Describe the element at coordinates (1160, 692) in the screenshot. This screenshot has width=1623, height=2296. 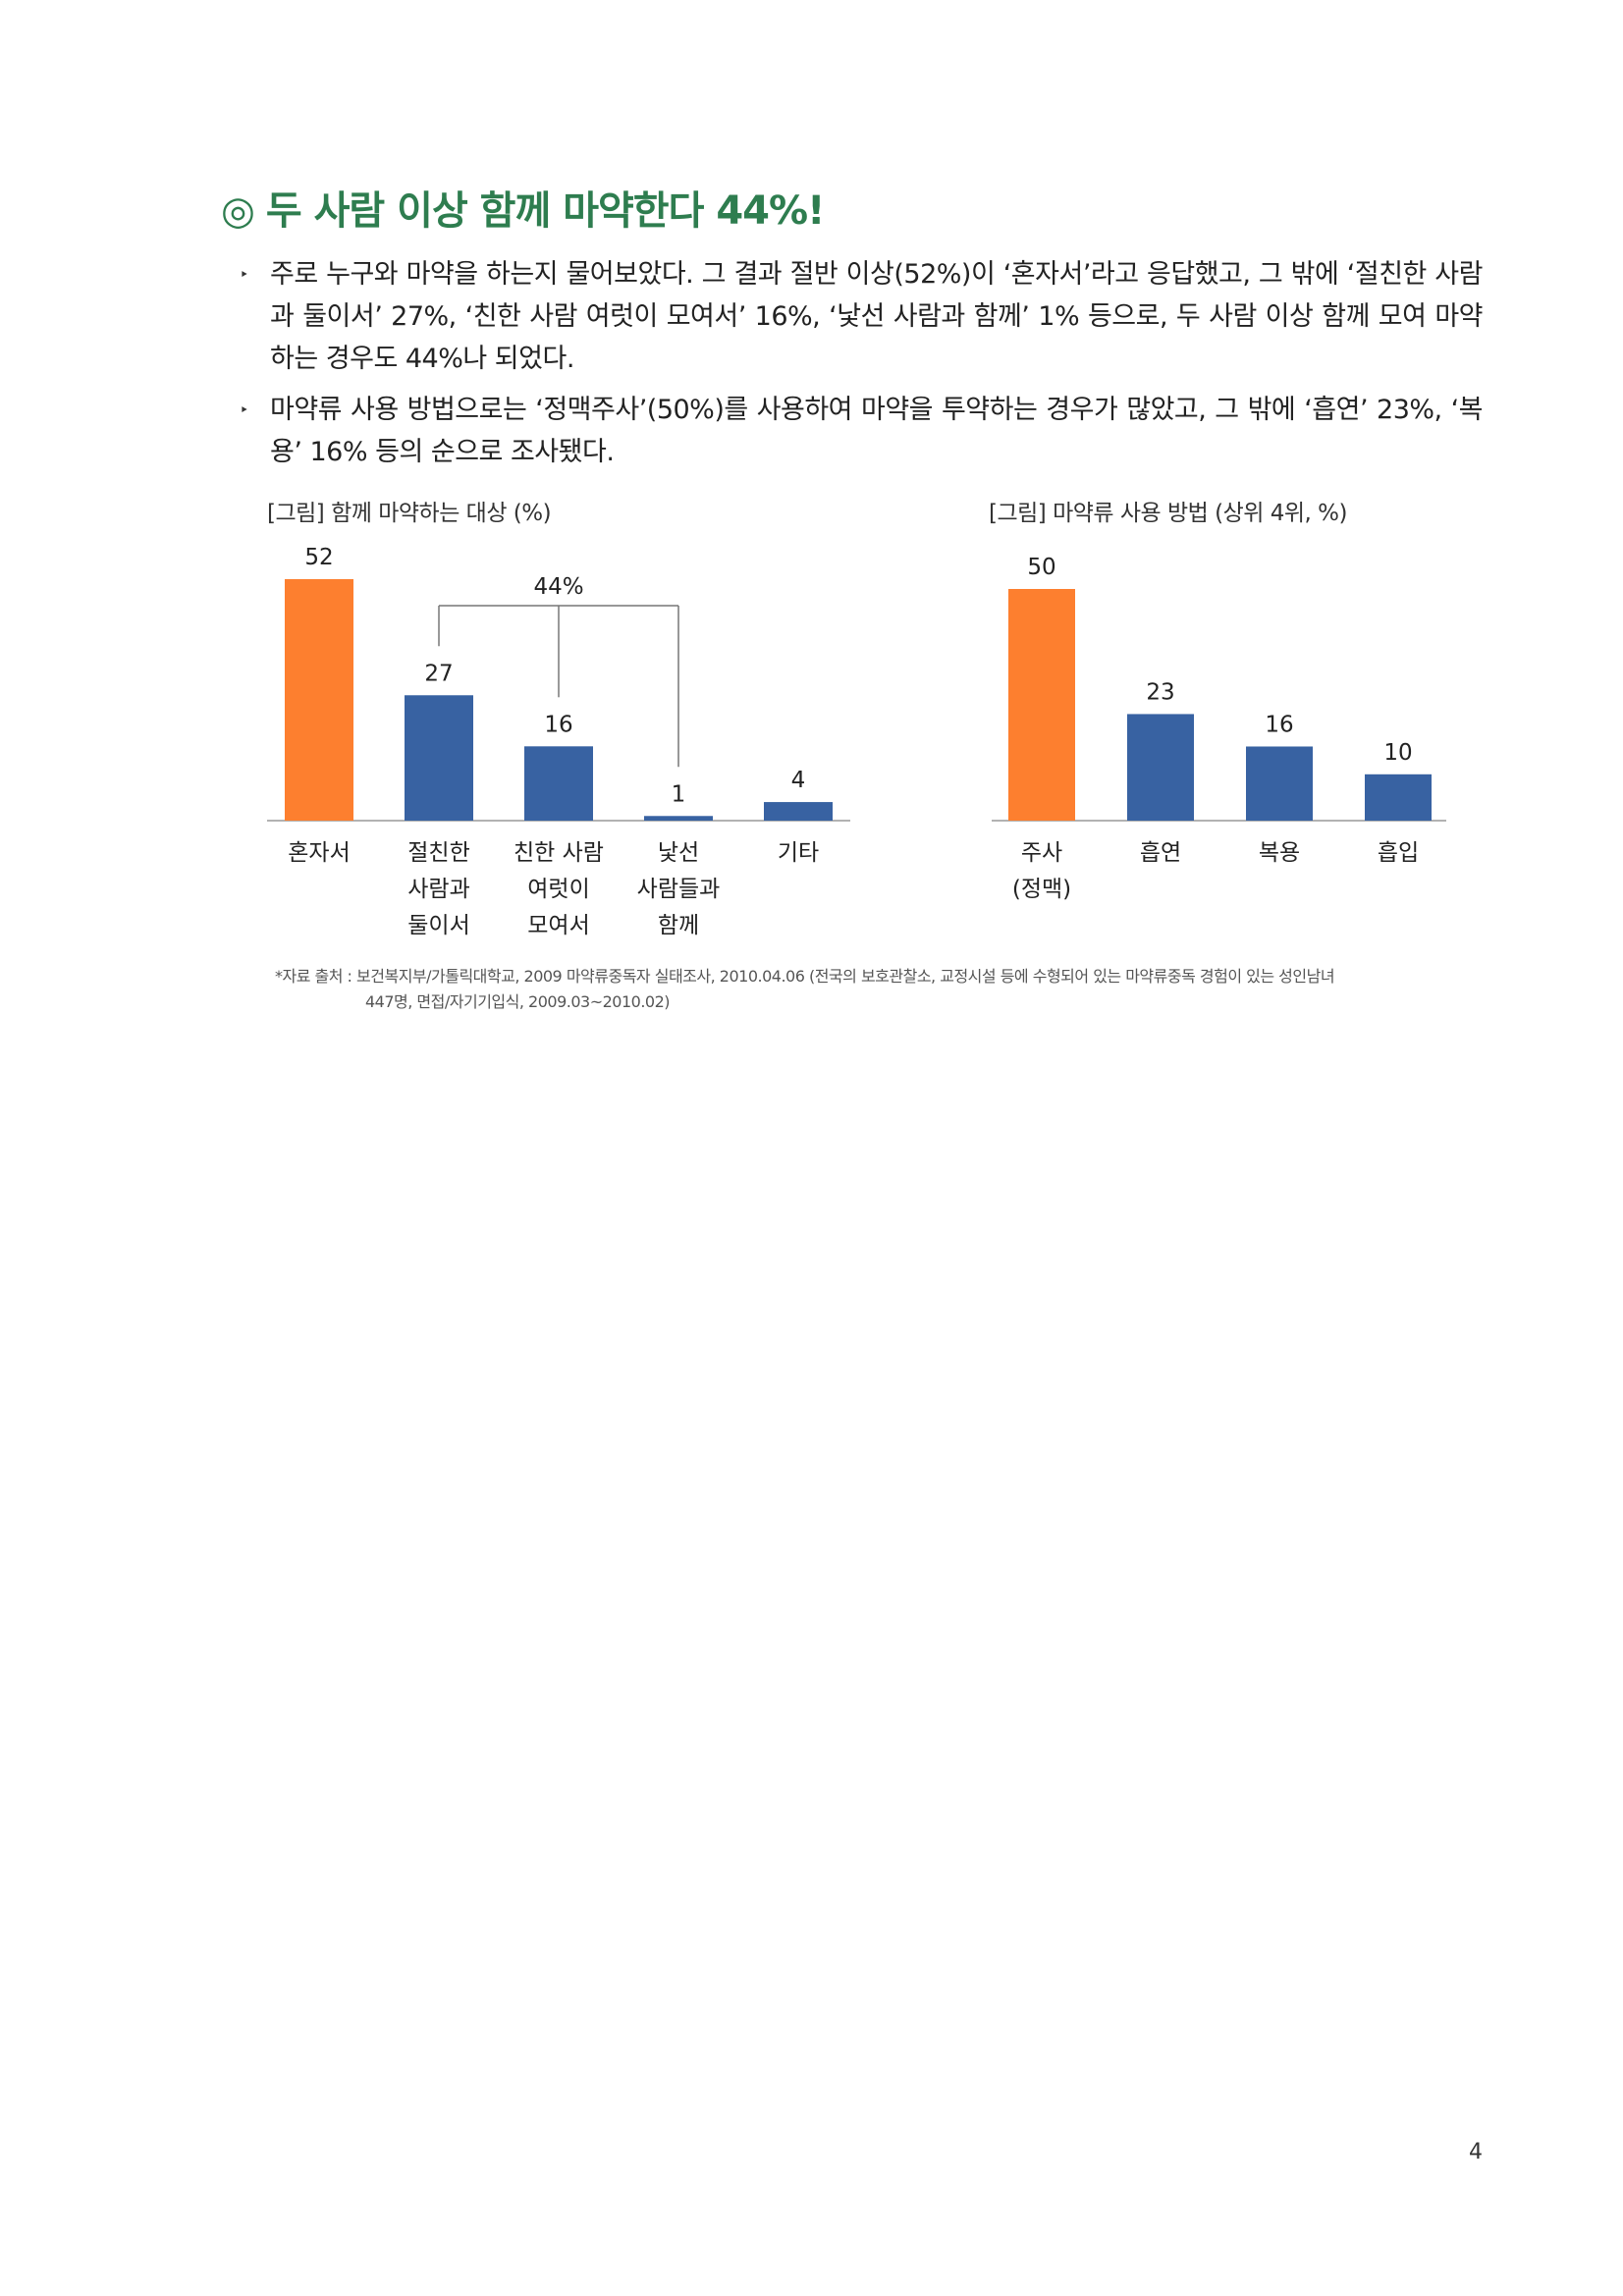
I see `methods-value-label: 23` at that location.